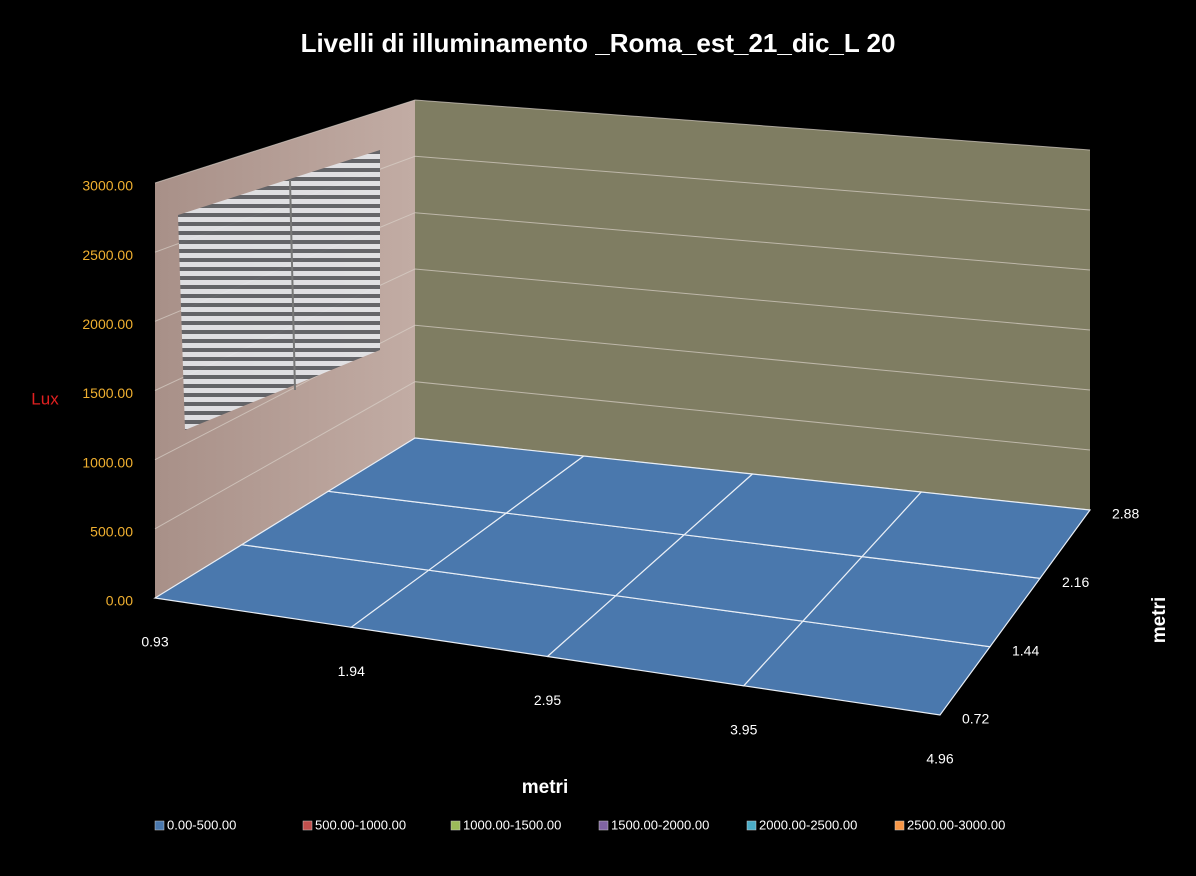  What do you see at coordinates (512, 824) in the screenshot?
I see `legend-label: 1000.00-1500.00` at bounding box center [512, 824].